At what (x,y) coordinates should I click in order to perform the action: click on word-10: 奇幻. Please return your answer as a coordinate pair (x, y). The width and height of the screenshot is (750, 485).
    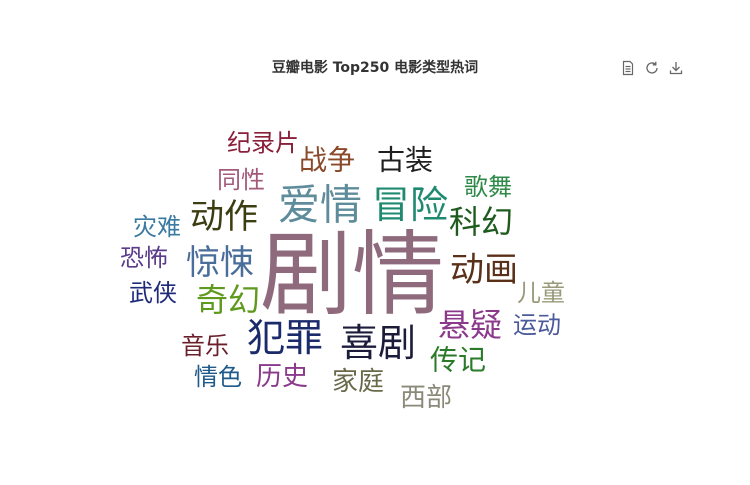
    Looking at the image, I should click on (228, 300).